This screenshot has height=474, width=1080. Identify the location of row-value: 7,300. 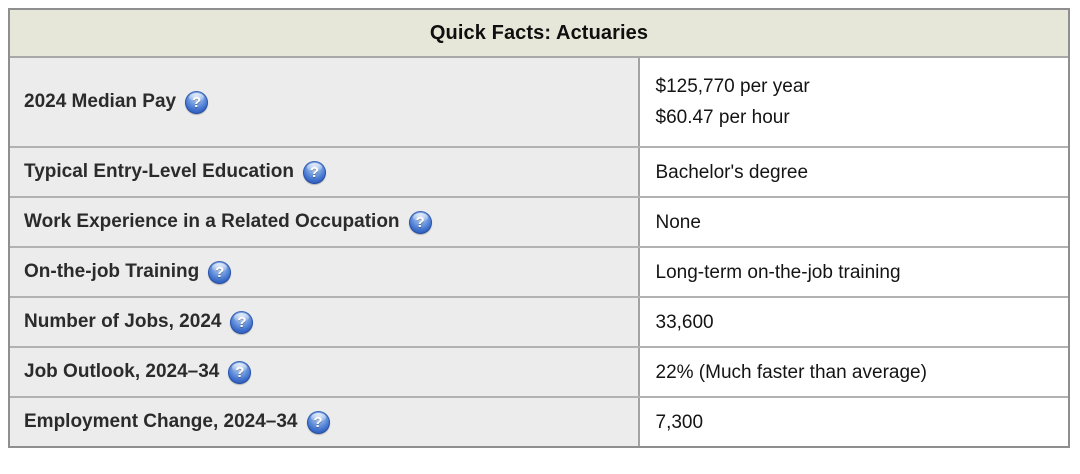
(679, 422).